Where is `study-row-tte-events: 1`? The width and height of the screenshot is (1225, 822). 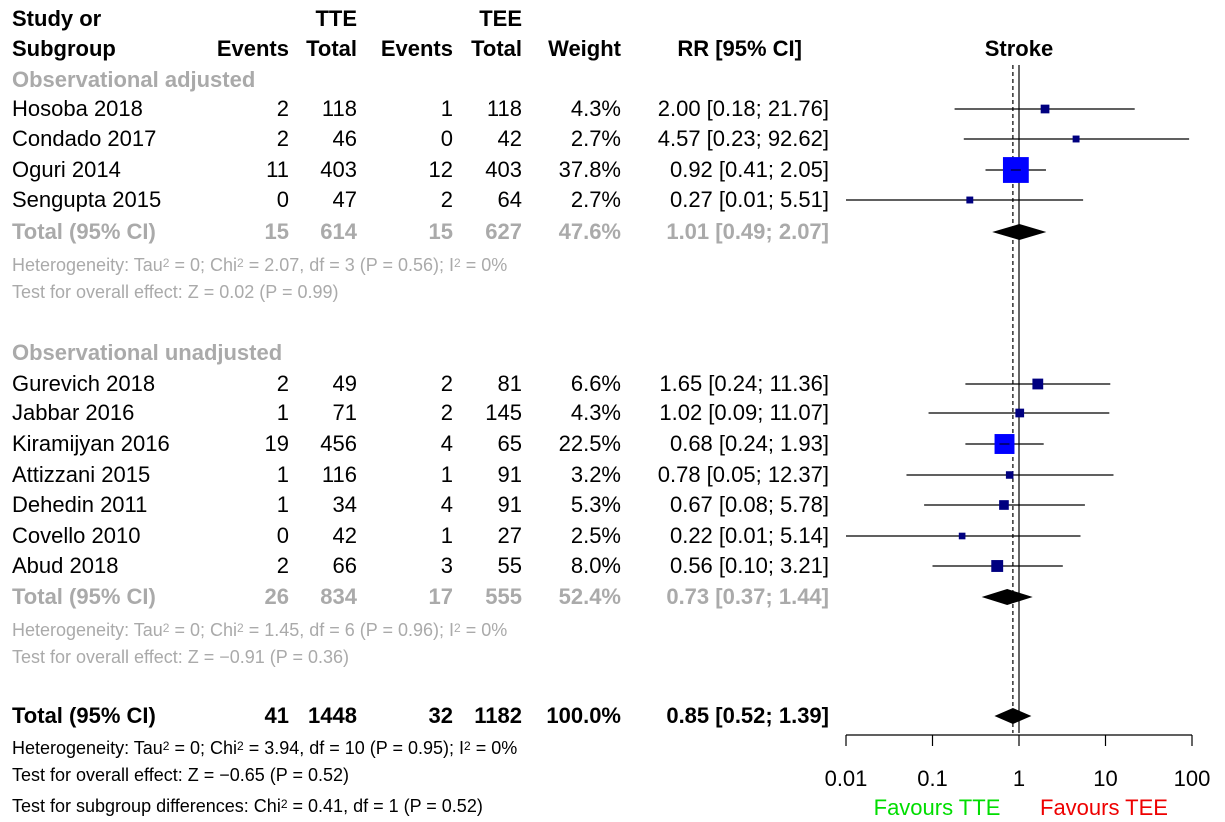 study-row-tte-events: 1 is located at coordinates (282, 474).